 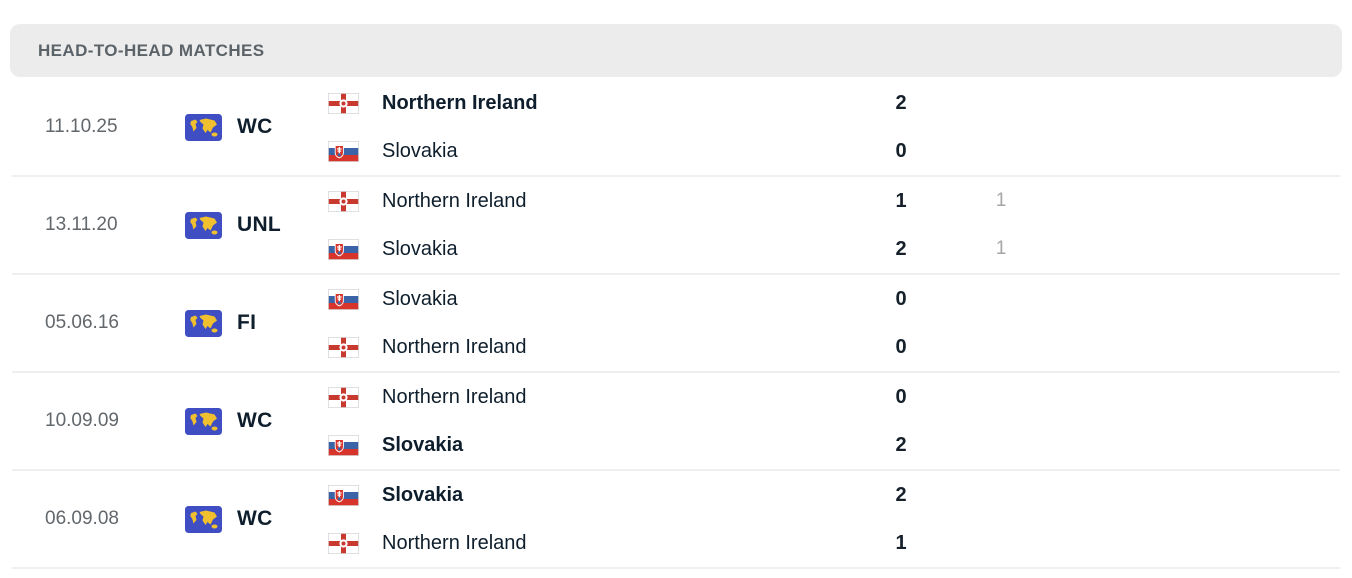 I want to click on teams: Slovakia 0 Northern Ireland 0, so click(x=834, y=323).